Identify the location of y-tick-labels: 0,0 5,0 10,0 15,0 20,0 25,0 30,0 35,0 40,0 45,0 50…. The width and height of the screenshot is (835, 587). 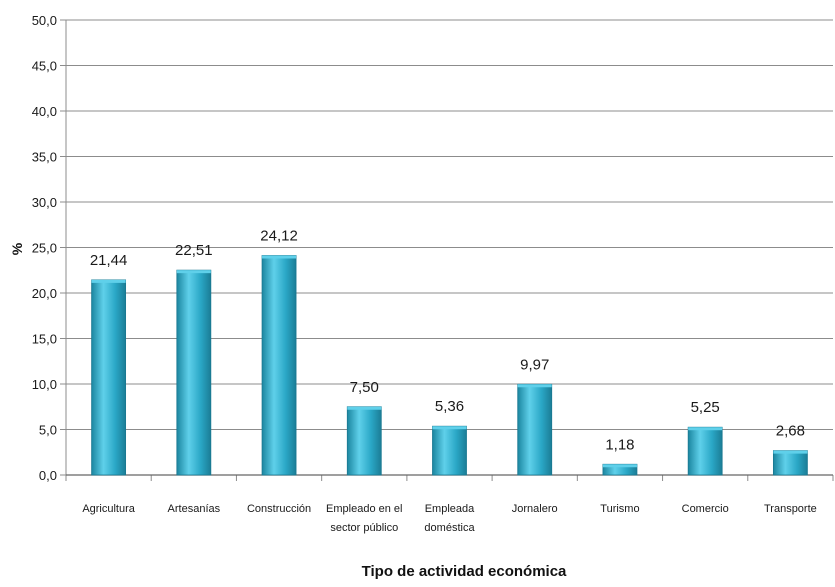
(44, 248).